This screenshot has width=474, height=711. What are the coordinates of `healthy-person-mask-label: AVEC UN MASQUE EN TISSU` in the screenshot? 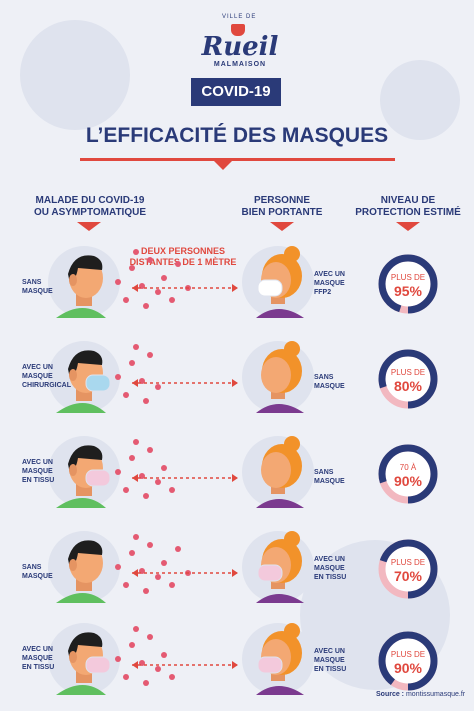 It's located at (330, 568).